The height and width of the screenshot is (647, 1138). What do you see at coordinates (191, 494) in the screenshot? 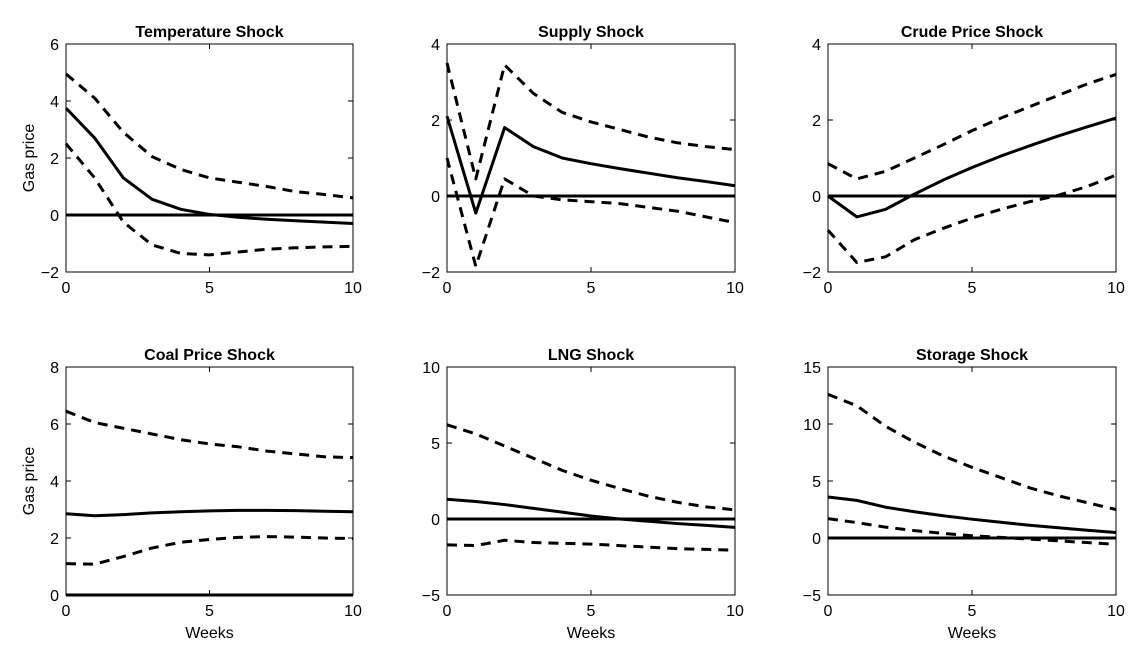
I see `subplot-4: Coal Price Shock 0 5 10 0 2 4 6 8 Gas price Weeks` at bounding box center [191, 494].